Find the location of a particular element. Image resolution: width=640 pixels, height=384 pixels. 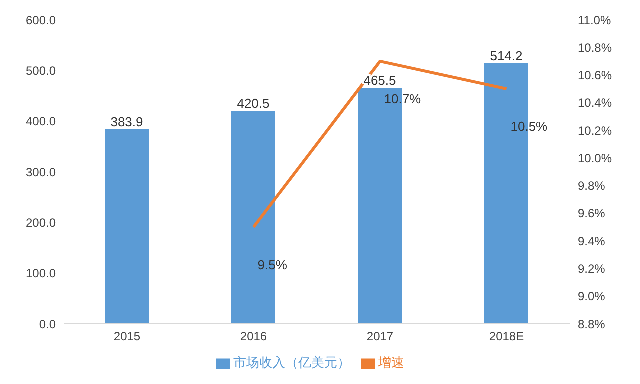

y2-tick-label: 10.4% is located at coordinates (595, 103).